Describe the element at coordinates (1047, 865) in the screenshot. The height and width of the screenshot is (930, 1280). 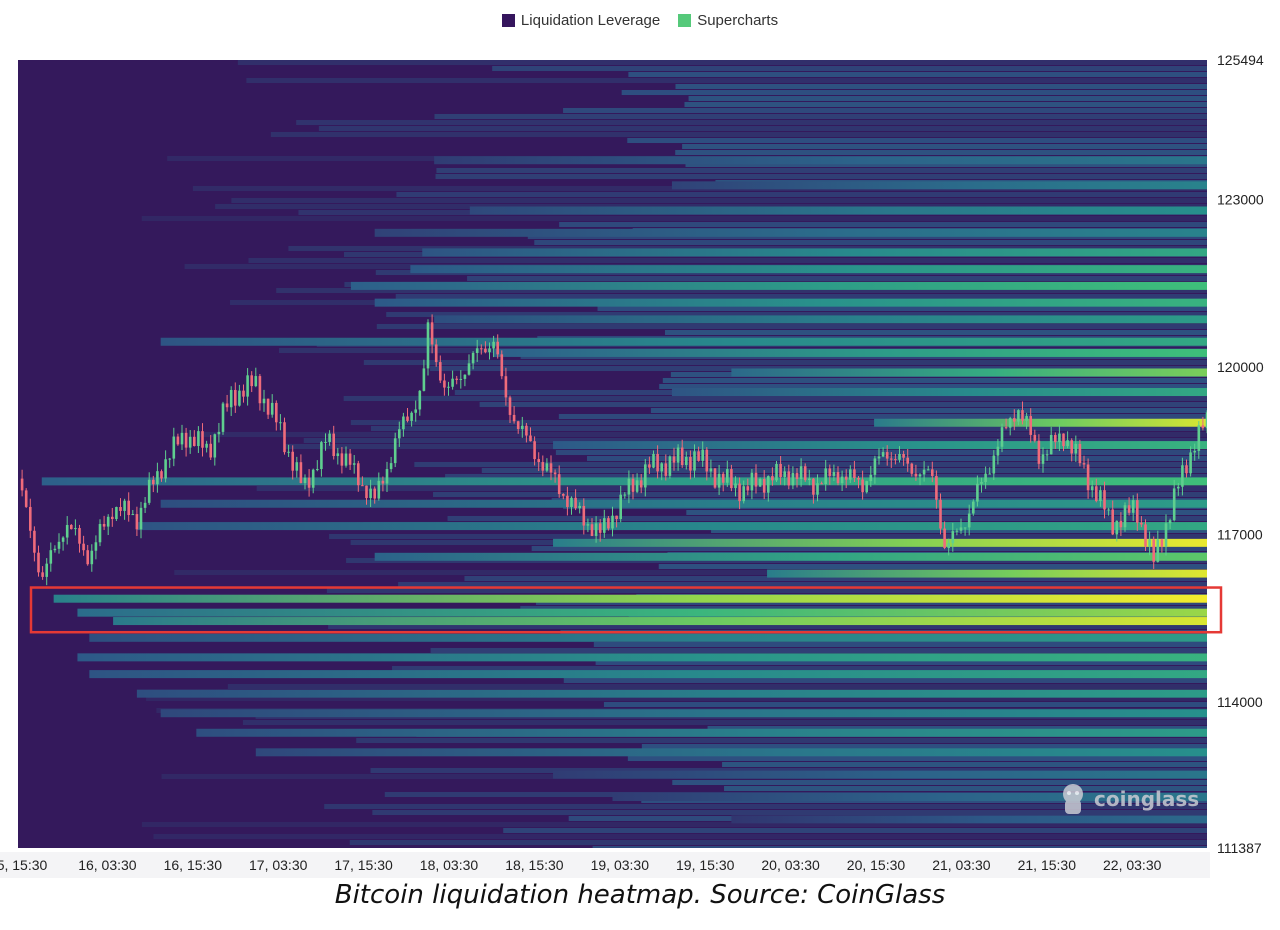
I see `x-tick-label: 21, 15:30` at that location.